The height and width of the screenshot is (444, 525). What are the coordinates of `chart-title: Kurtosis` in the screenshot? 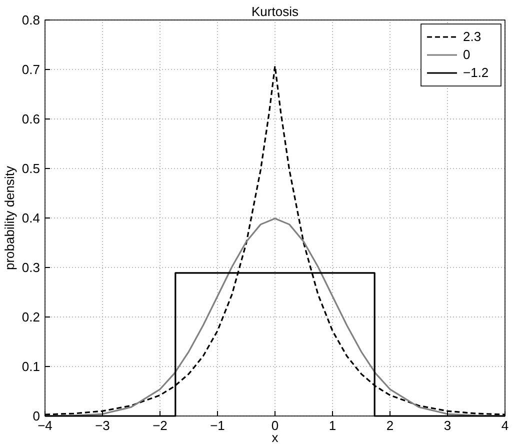 It's located at (275, 11).